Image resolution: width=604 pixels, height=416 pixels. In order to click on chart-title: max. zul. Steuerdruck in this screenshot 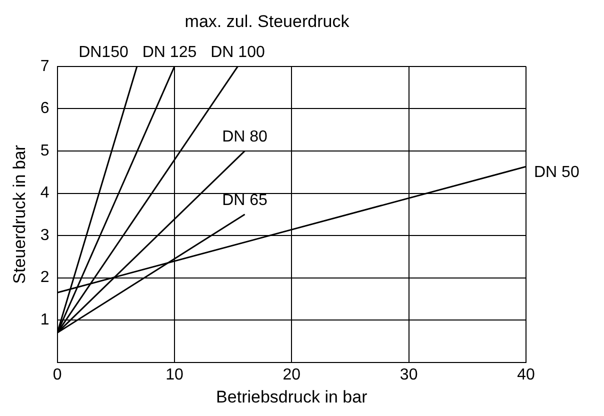, I will do `click(267, 21)`.